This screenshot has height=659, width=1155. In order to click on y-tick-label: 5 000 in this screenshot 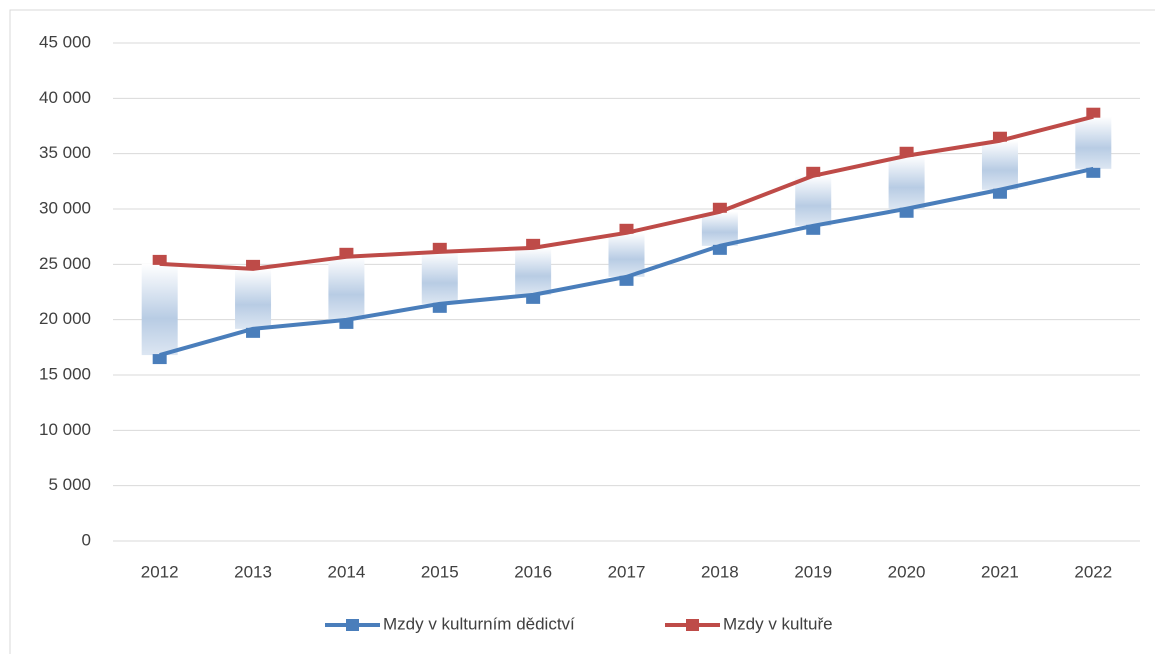, I will do `click(69, 484)`.